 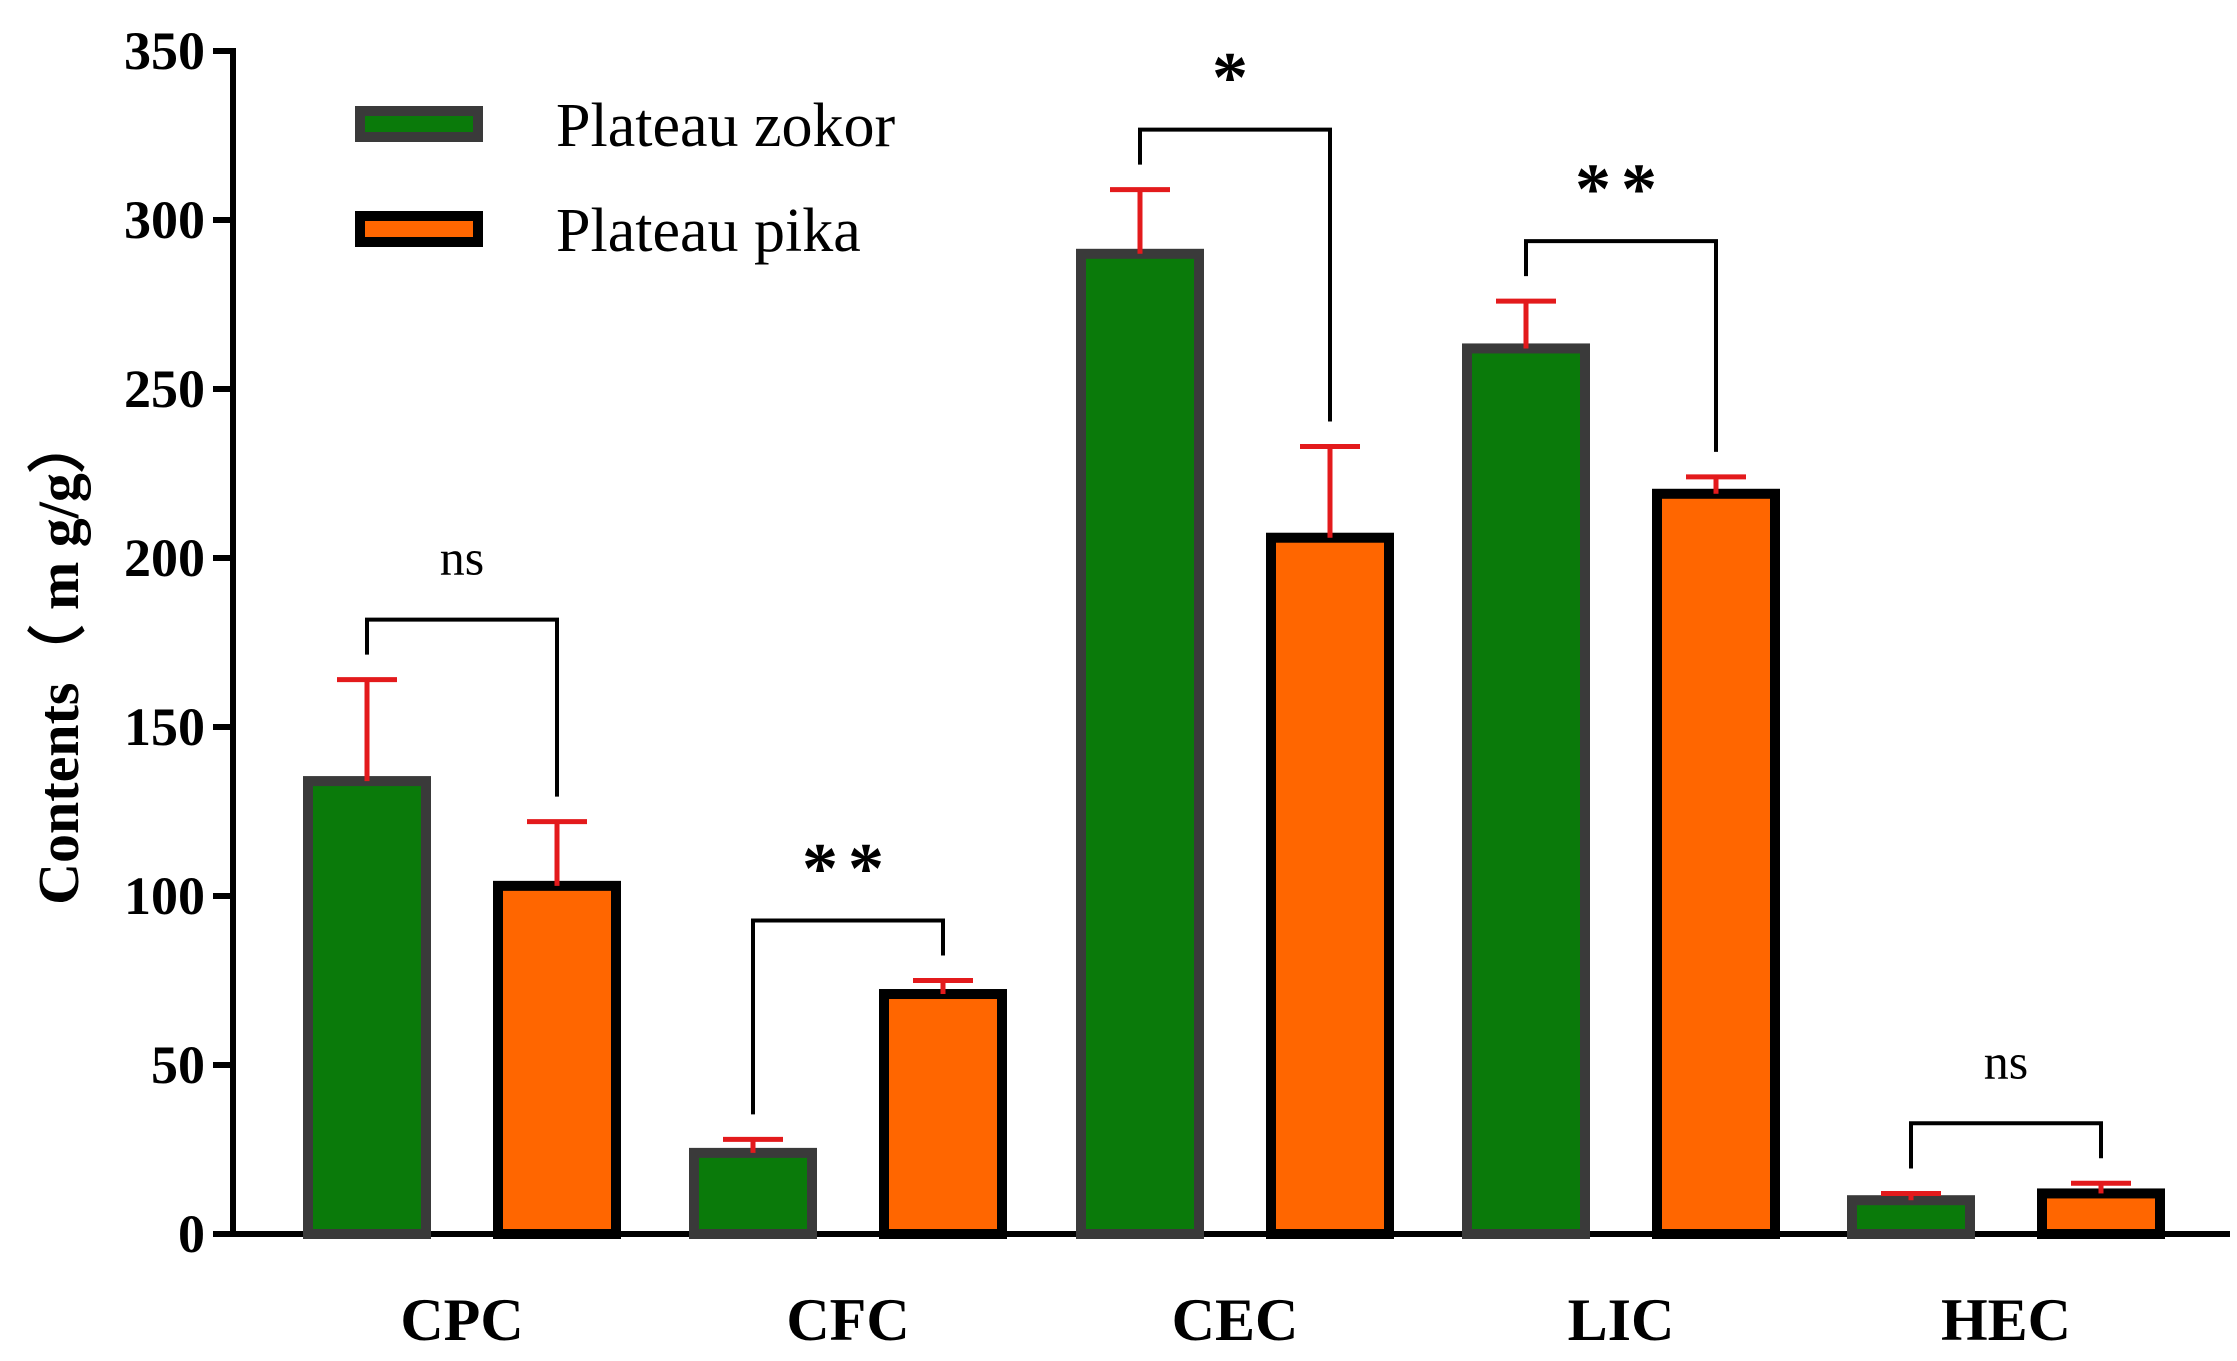 What do you see at coordinates (419, 229) in the screenshot?
I see `legend-swatch-pika` at bounding box center [419, 229].